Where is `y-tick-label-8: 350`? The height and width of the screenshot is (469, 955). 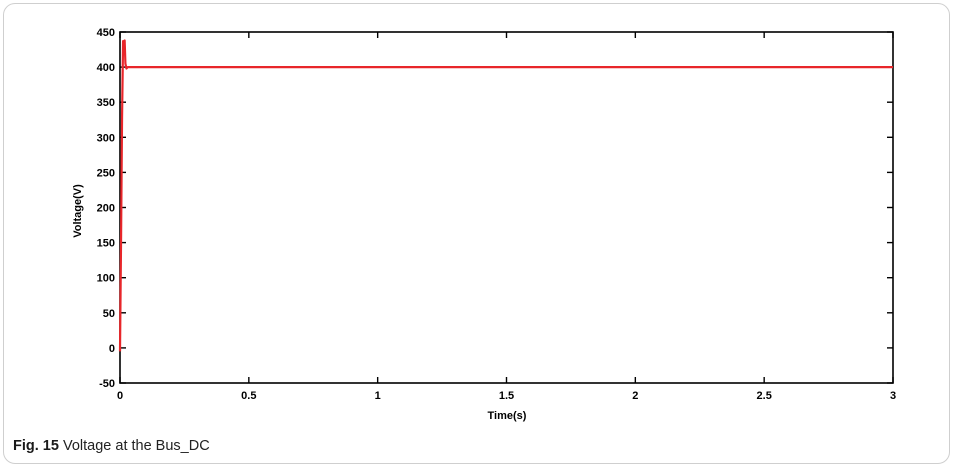
y-tick-label-8: 350 is located at coordinates (106, 103).